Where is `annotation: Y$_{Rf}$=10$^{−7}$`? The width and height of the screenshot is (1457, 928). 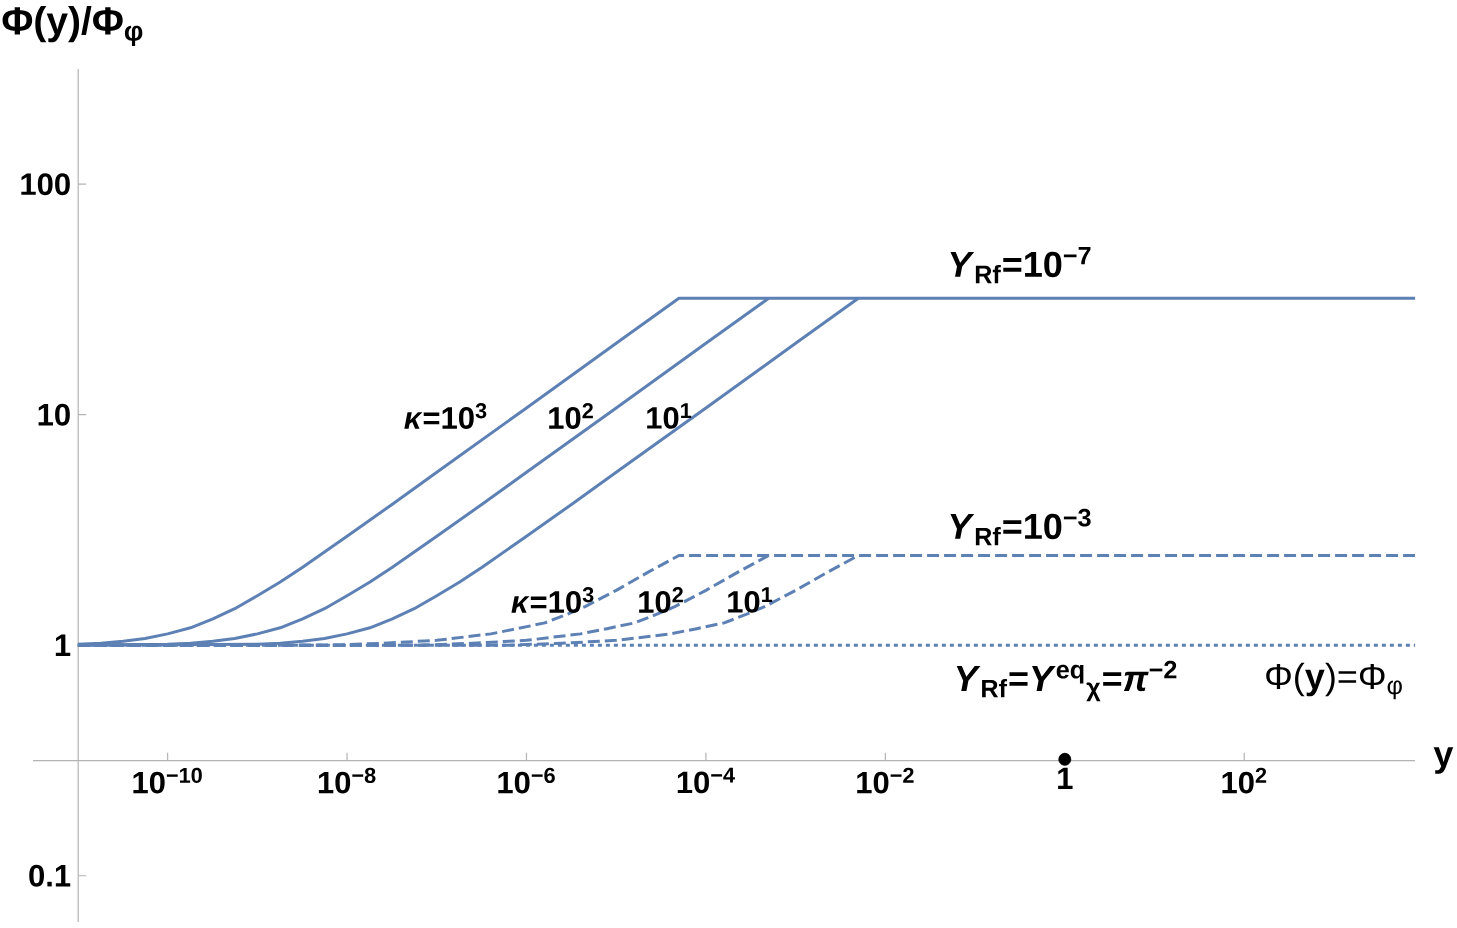
annotation: Y$_{Rf}$=10$^{−7}$ is located at coordinates (1020, 265).